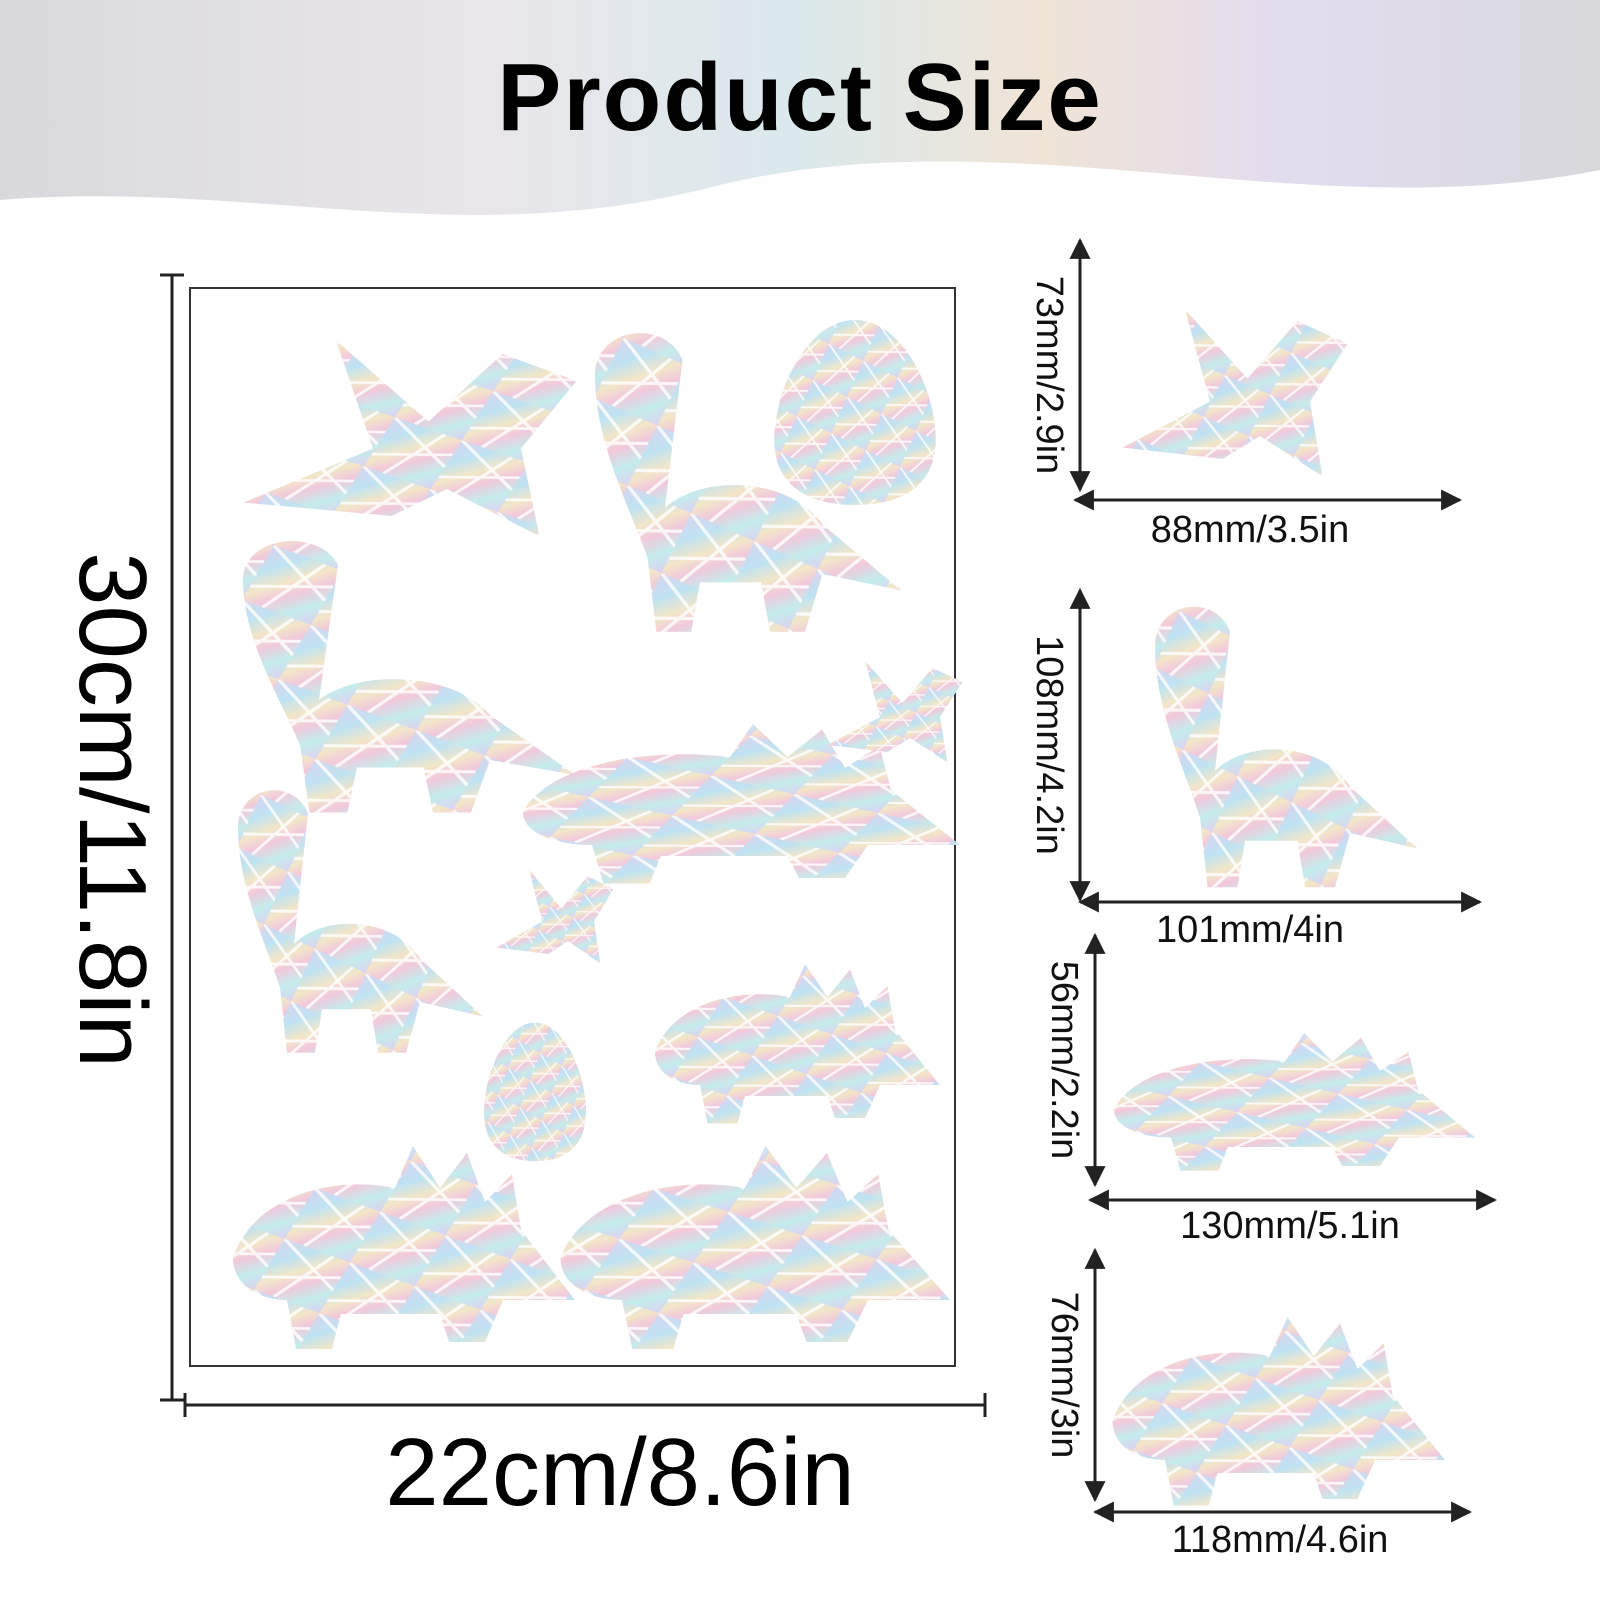 Image resolution: width=1600 pixels, height=1600 pixels. I want to click on width-label: 101mm/4in, so click(1250, 930).